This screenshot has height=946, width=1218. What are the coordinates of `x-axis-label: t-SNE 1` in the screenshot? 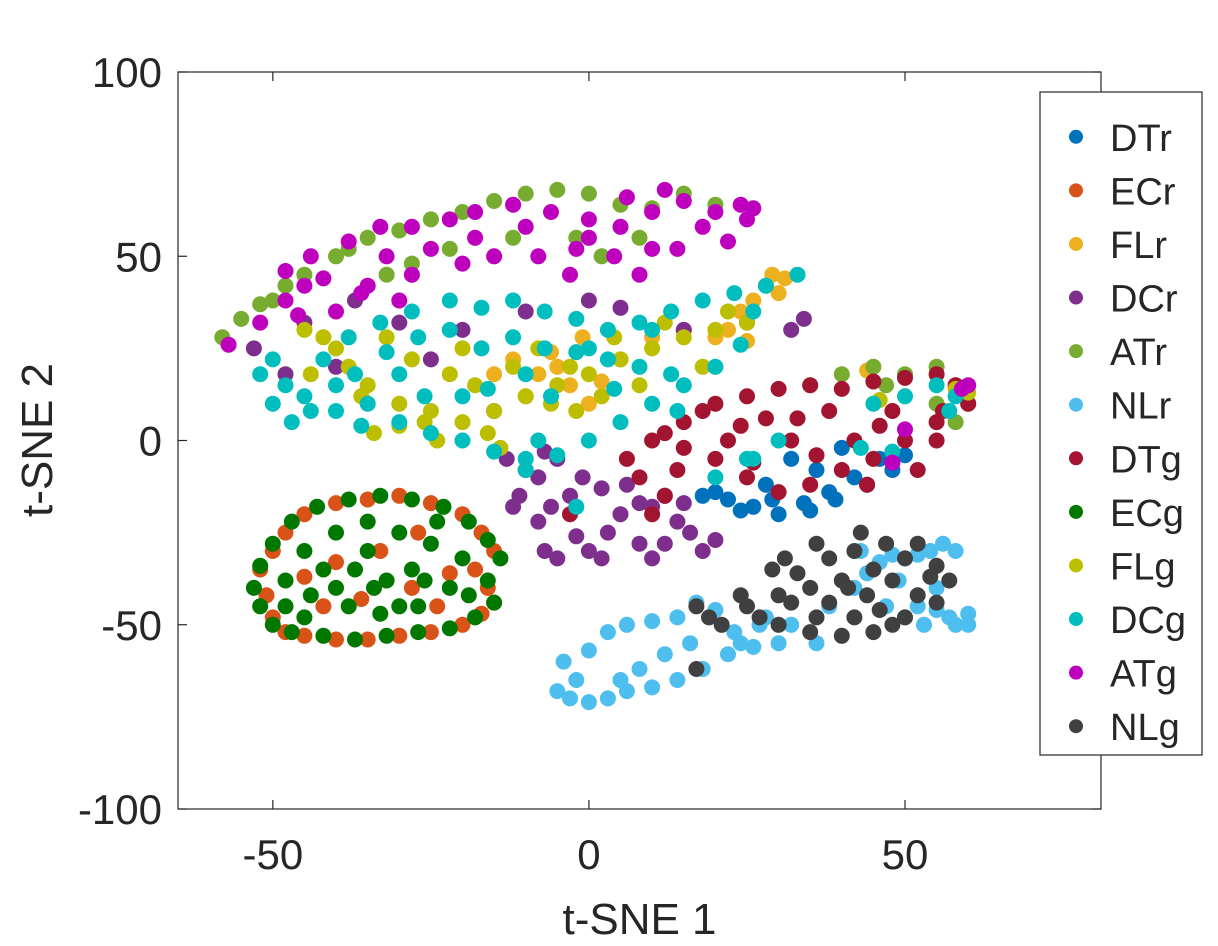 It's located at (639, 919).